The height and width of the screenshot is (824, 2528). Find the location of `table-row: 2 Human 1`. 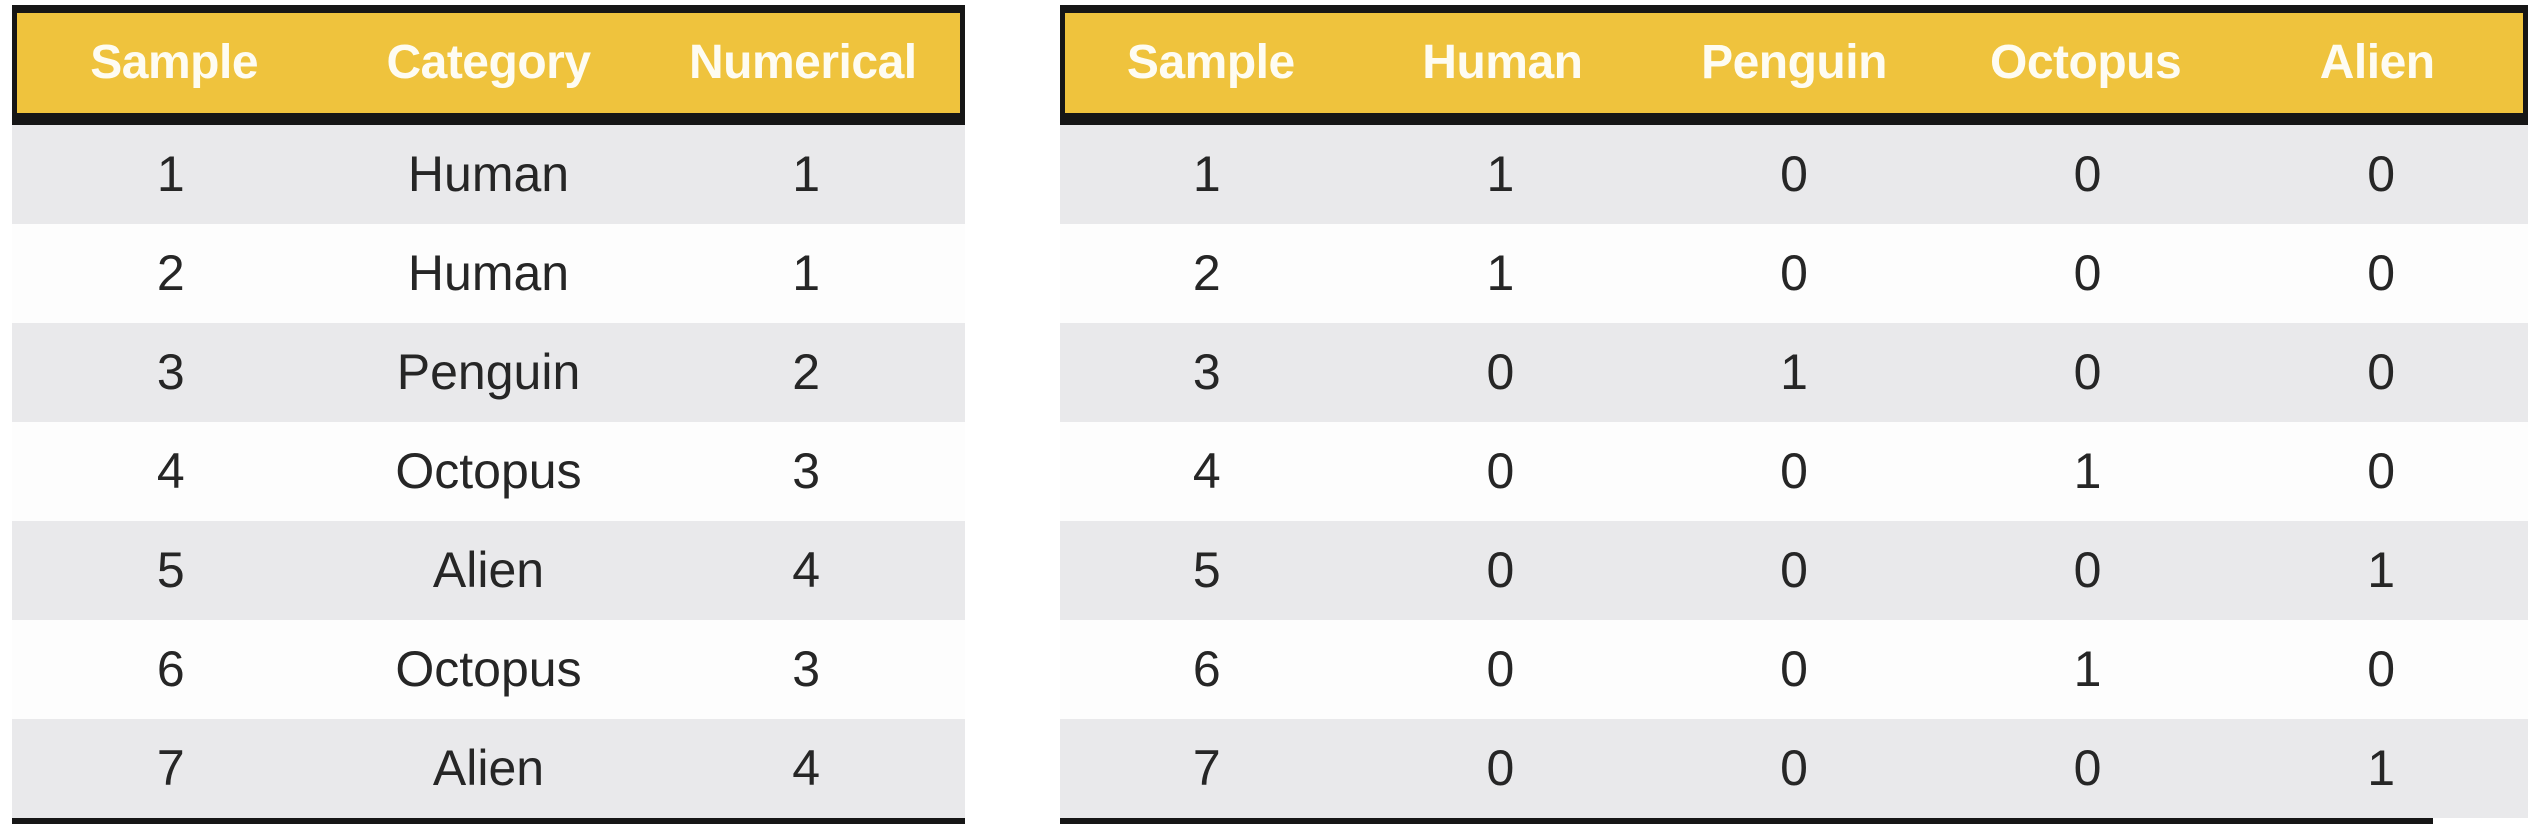

table-row: 2 Human 1 is located at coordinates (488, 273).